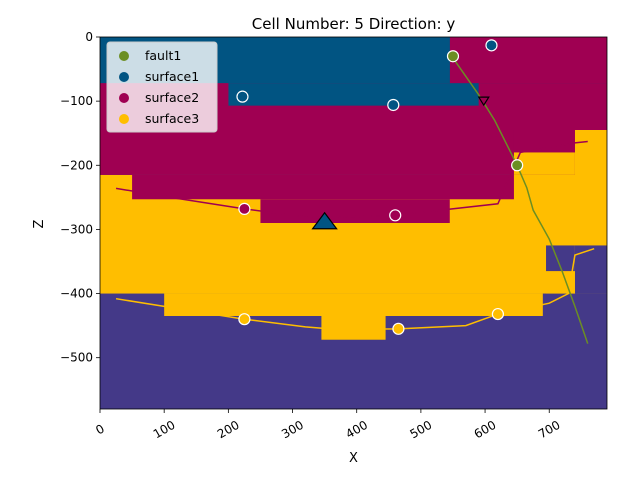 Image resolution: width=640 pixels, height=480 pixels. Describe the element at coordinates (172, 118) in the screenshot. I see `legend-label-surface3: surface3` at that location.